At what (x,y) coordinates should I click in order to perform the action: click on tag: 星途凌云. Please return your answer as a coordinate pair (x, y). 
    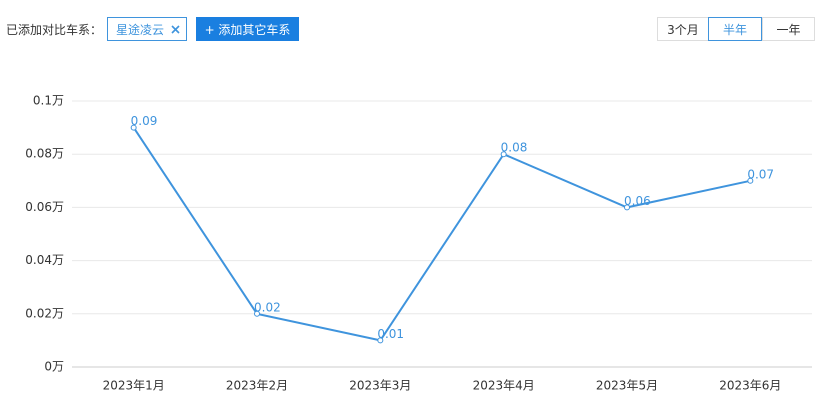
    Looking at the image, I should click on (147, 29).